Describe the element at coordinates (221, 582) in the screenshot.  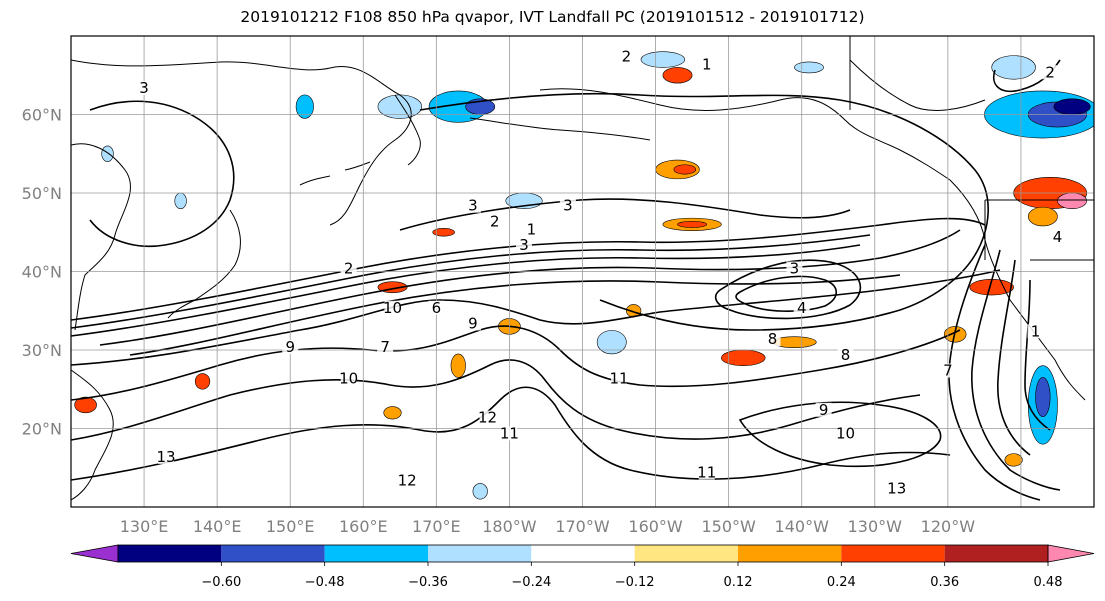
I see `colorbar-tick-label: −0.60` at that location.